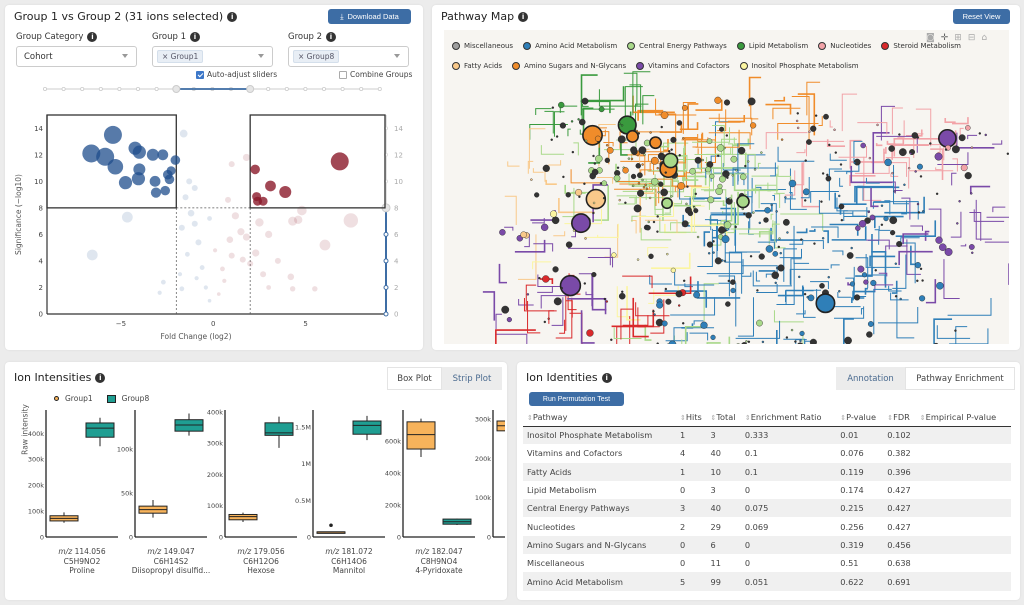  I want to click on table-row: Lipid Metabolism 0 3 0 0.174 0.427, so click(767, 490).